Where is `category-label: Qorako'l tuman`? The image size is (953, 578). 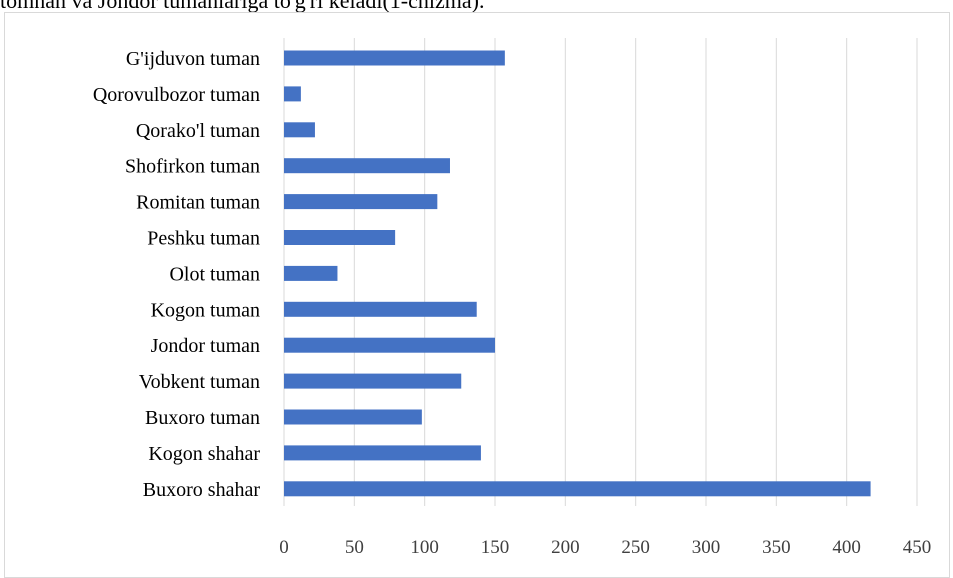
category-label: Qorako'l tuman is located at coordinates (198, 131).